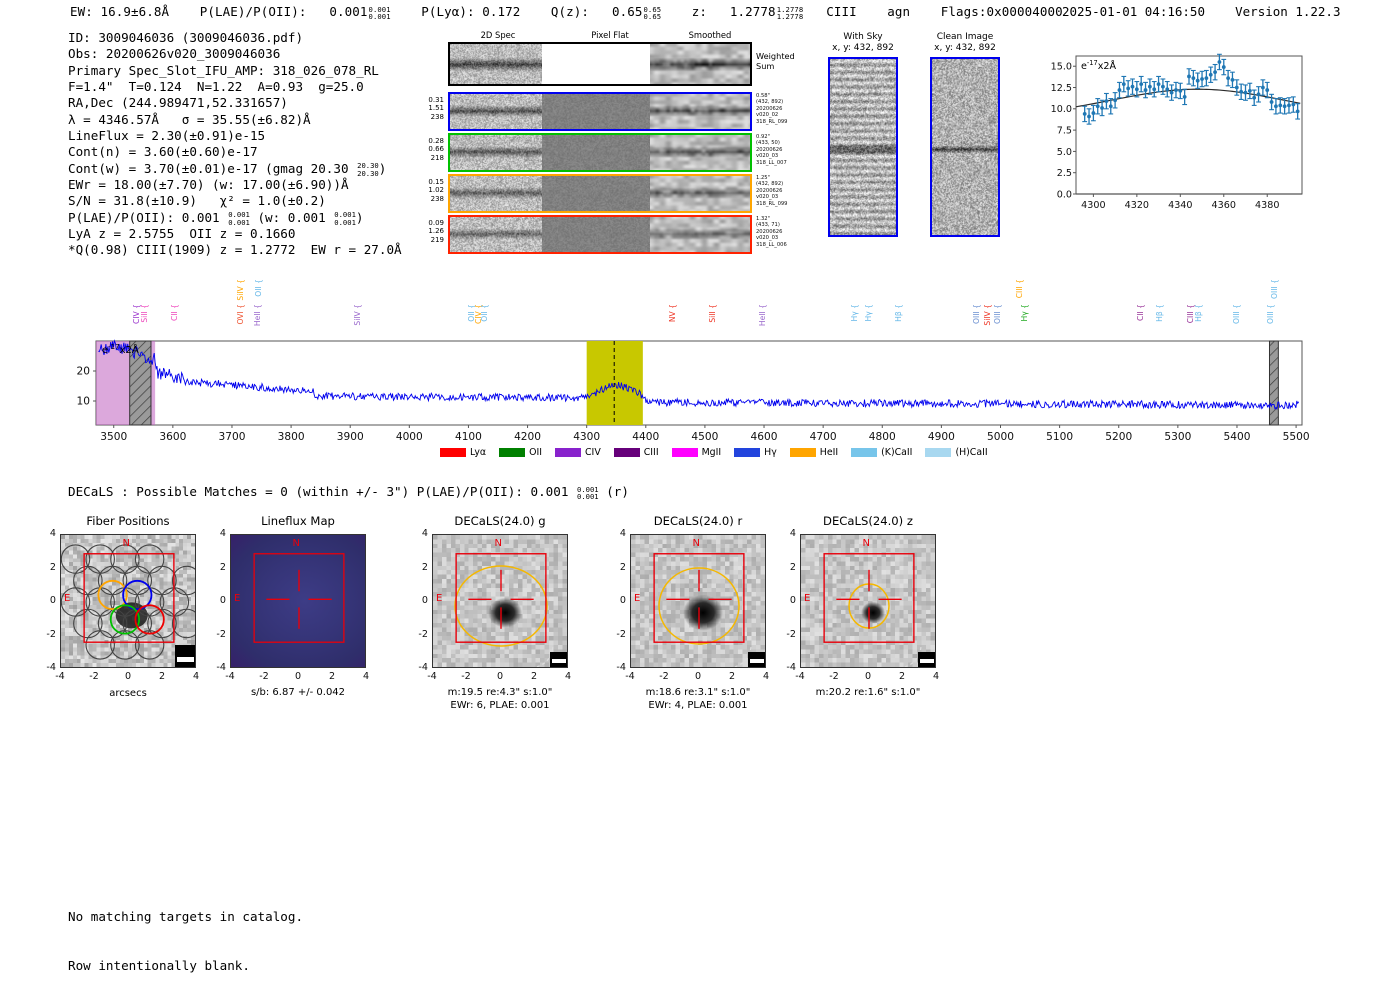 The width and height of the screenshot is (1400, 991). Describe the element at coordinates (881, 452) in the screenshot. I see `legend-item: (K)CaII` at that location.